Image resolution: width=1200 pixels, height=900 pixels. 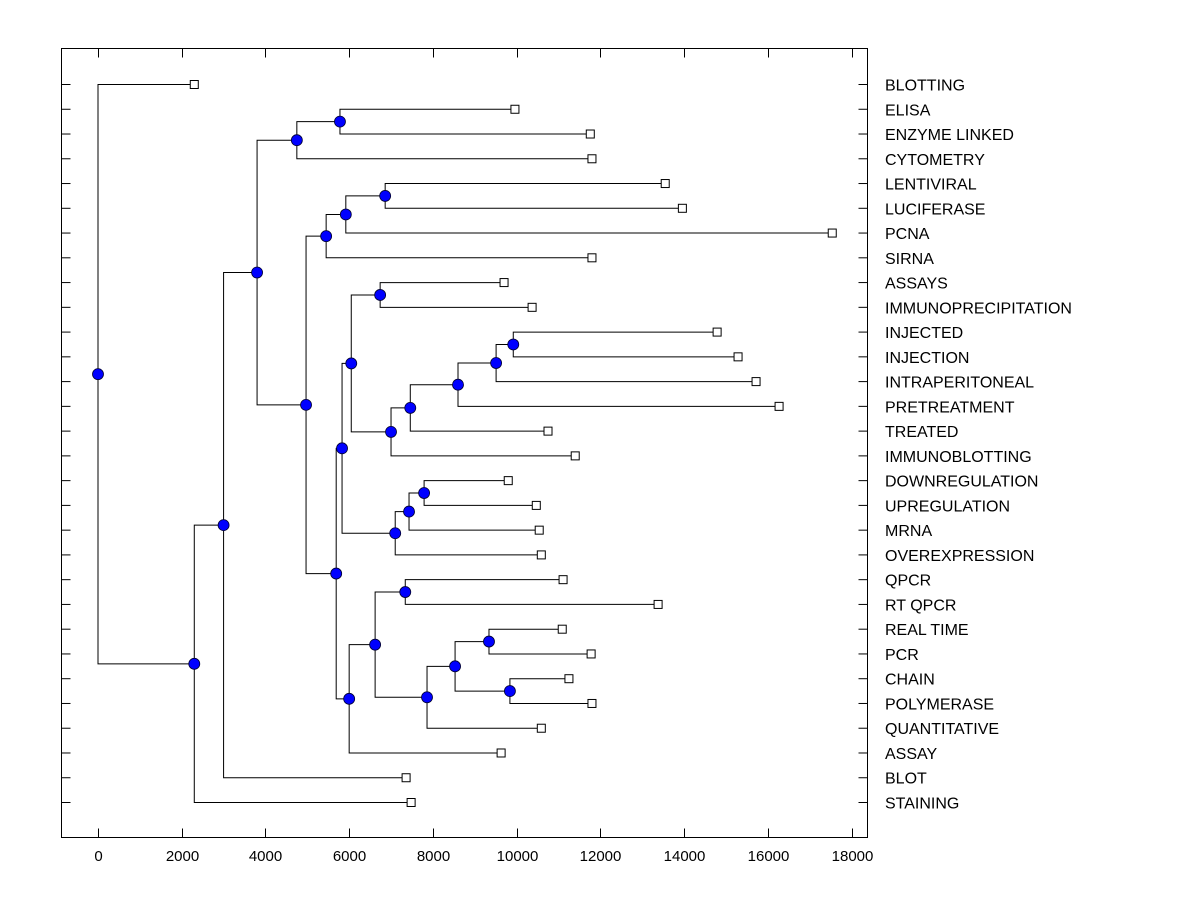 What do you see at coordinates (906, 779) in the screenshot?
I see `leaf-label: BLOT` at bounding box center [906, 779].